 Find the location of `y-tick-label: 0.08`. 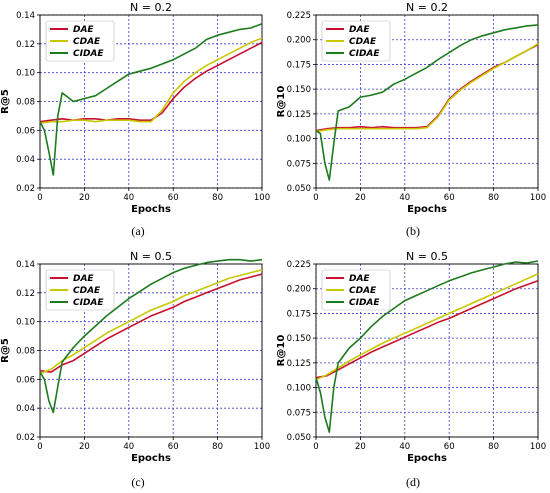

y-tick-label: 0.08 is located at coordinates (25, 103).